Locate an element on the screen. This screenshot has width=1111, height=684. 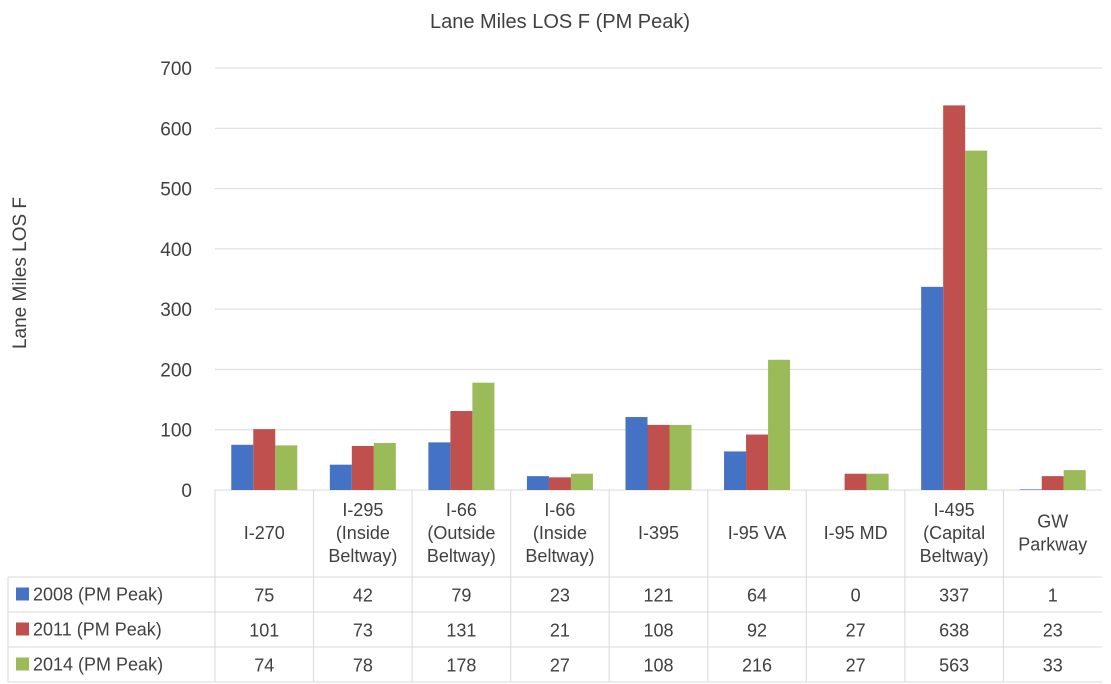
category-label-line: Parkway is located at coordinates (1052, 545).